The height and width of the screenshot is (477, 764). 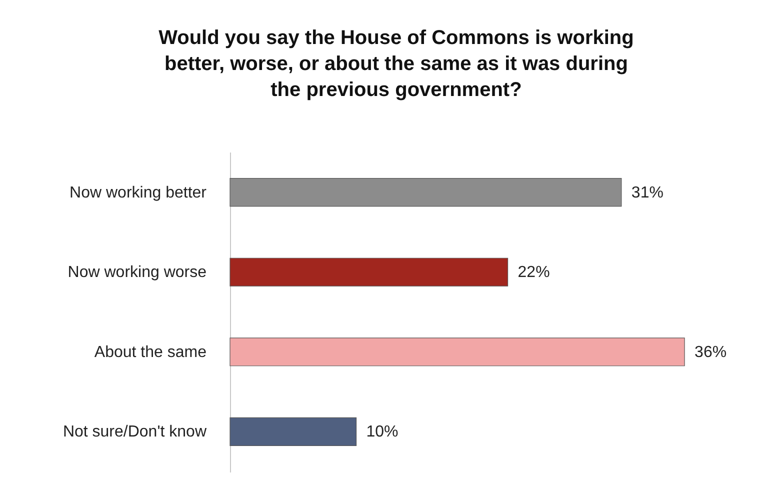 What do you see at coordinates (382, 432) in the screenshot?
I see `data-label: 10%` at bounding box center [382, 432].